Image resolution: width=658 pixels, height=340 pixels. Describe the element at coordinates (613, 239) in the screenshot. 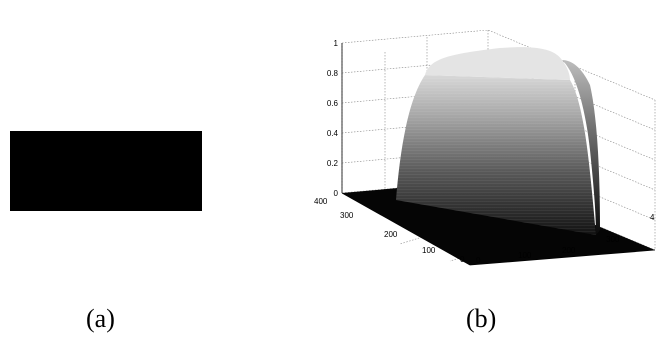

I see `x-tick: 300` at that location.